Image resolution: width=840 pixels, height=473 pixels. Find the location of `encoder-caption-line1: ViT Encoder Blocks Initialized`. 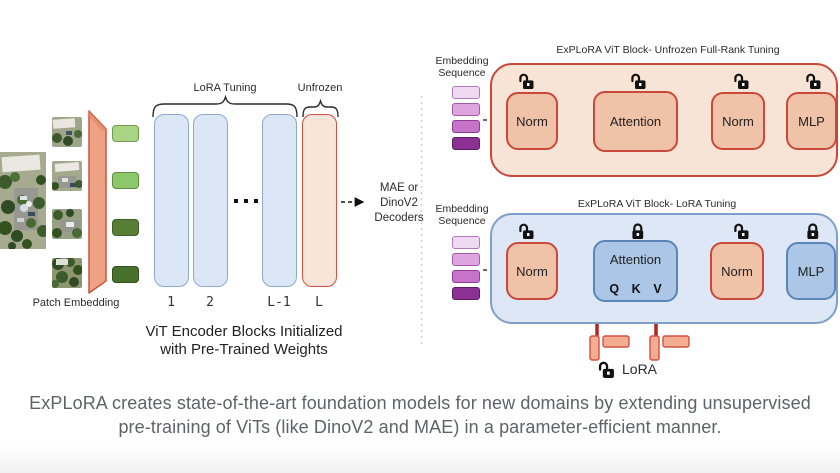

encoder-caption-line1: ViT Encoder Blocks Initialized is located at coordinates (244, 331).